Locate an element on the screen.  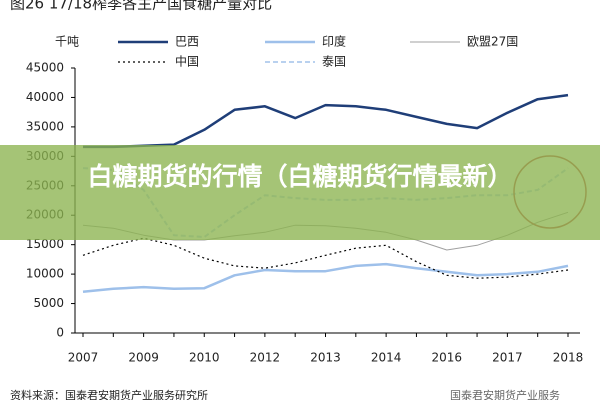
watermark: 国泰君安期货产业服务 is located at coordinates (505, 394).